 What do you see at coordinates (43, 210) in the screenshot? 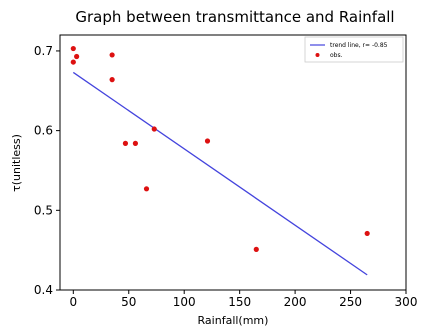
I see `y-tick-label: 0.5` at bounding box center [43, 210].